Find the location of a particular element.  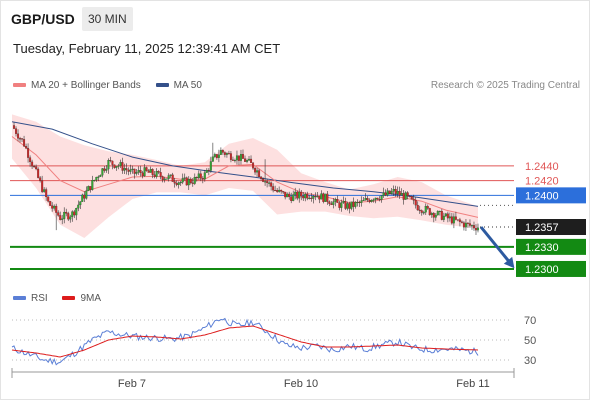

level-label-1.2300: 1.2300 is located at coordinates (542, 270).